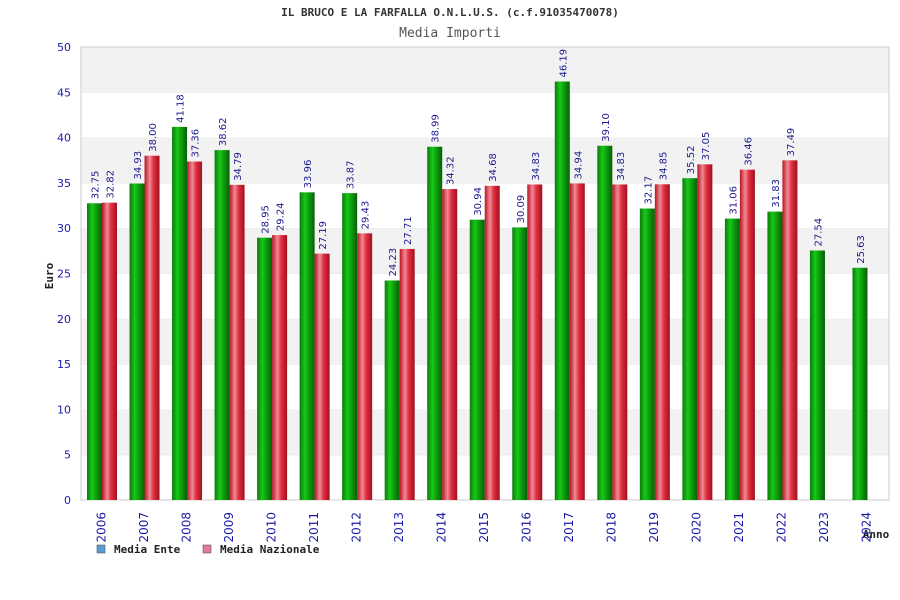  Describe the element at coordinates (64, 183) in the screenshot. I see `y-tick-label: 35` at that location.